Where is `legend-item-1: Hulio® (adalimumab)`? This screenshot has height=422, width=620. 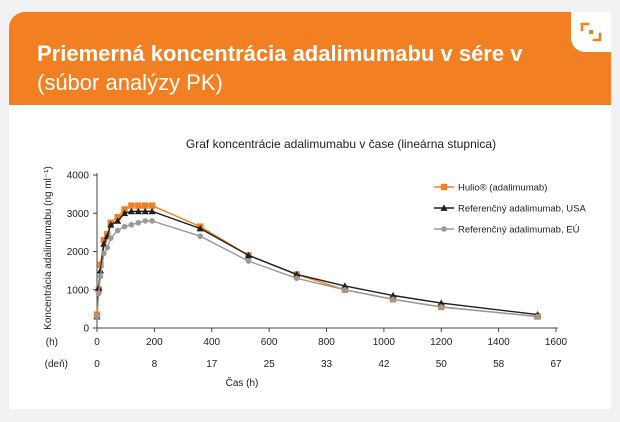
legend-item-1: Hulio® (adalimumab) is located at coordinates (490, 188).